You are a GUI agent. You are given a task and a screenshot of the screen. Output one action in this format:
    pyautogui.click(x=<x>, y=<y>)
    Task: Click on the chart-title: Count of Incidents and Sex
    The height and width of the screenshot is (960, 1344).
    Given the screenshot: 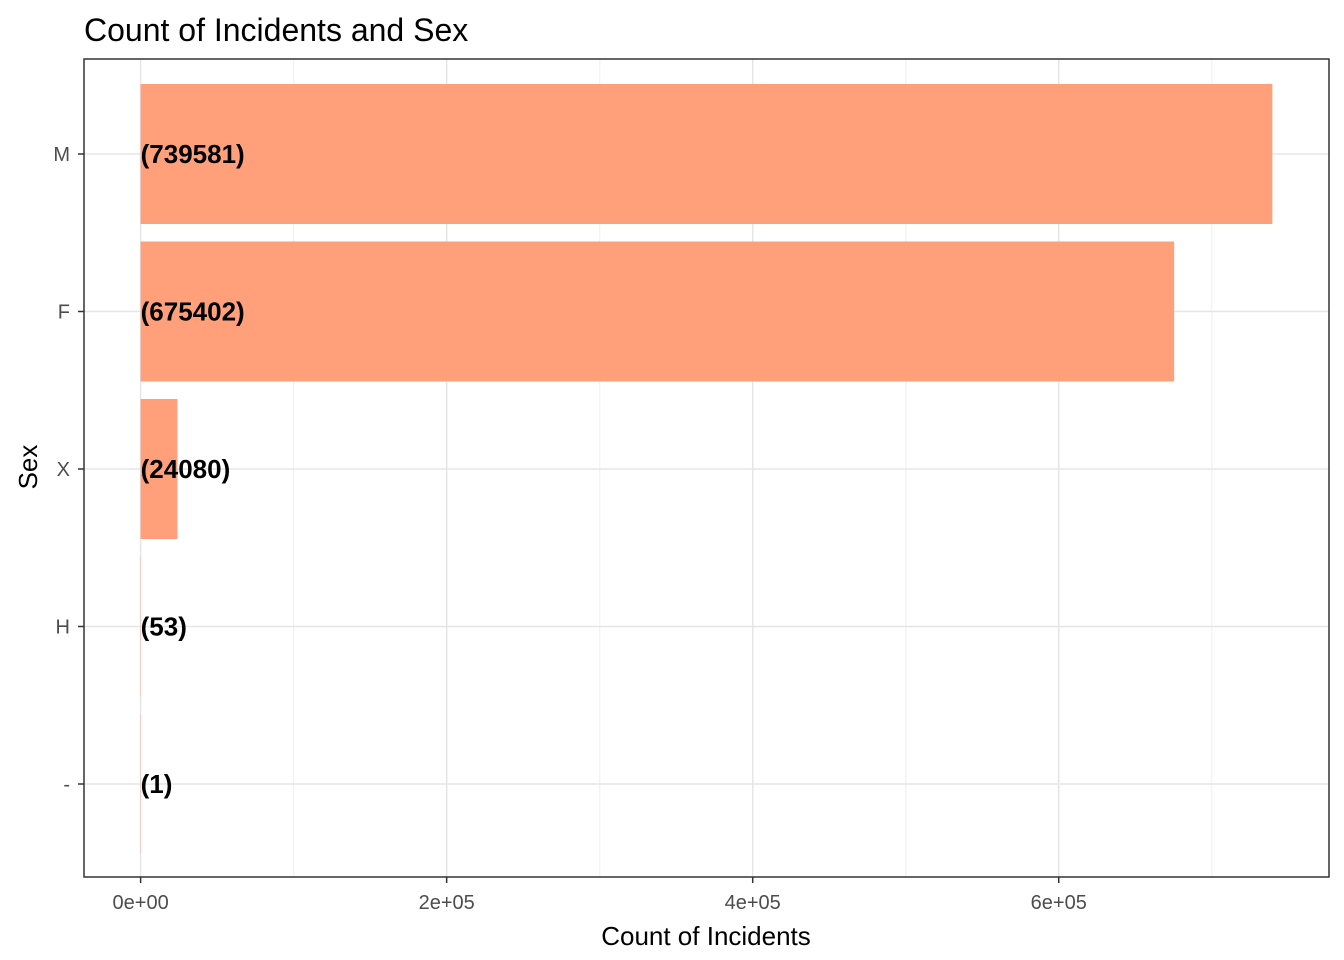 What is the action you would take?
    pyautogui.click(x=276, y=30)
    